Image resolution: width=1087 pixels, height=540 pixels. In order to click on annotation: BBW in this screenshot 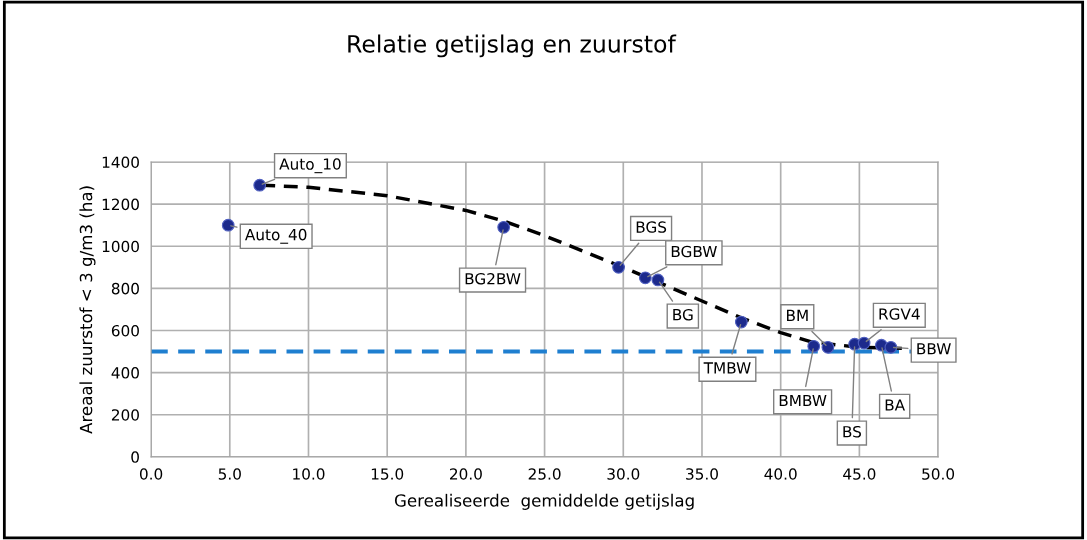, I will do `click(934, 349)`.